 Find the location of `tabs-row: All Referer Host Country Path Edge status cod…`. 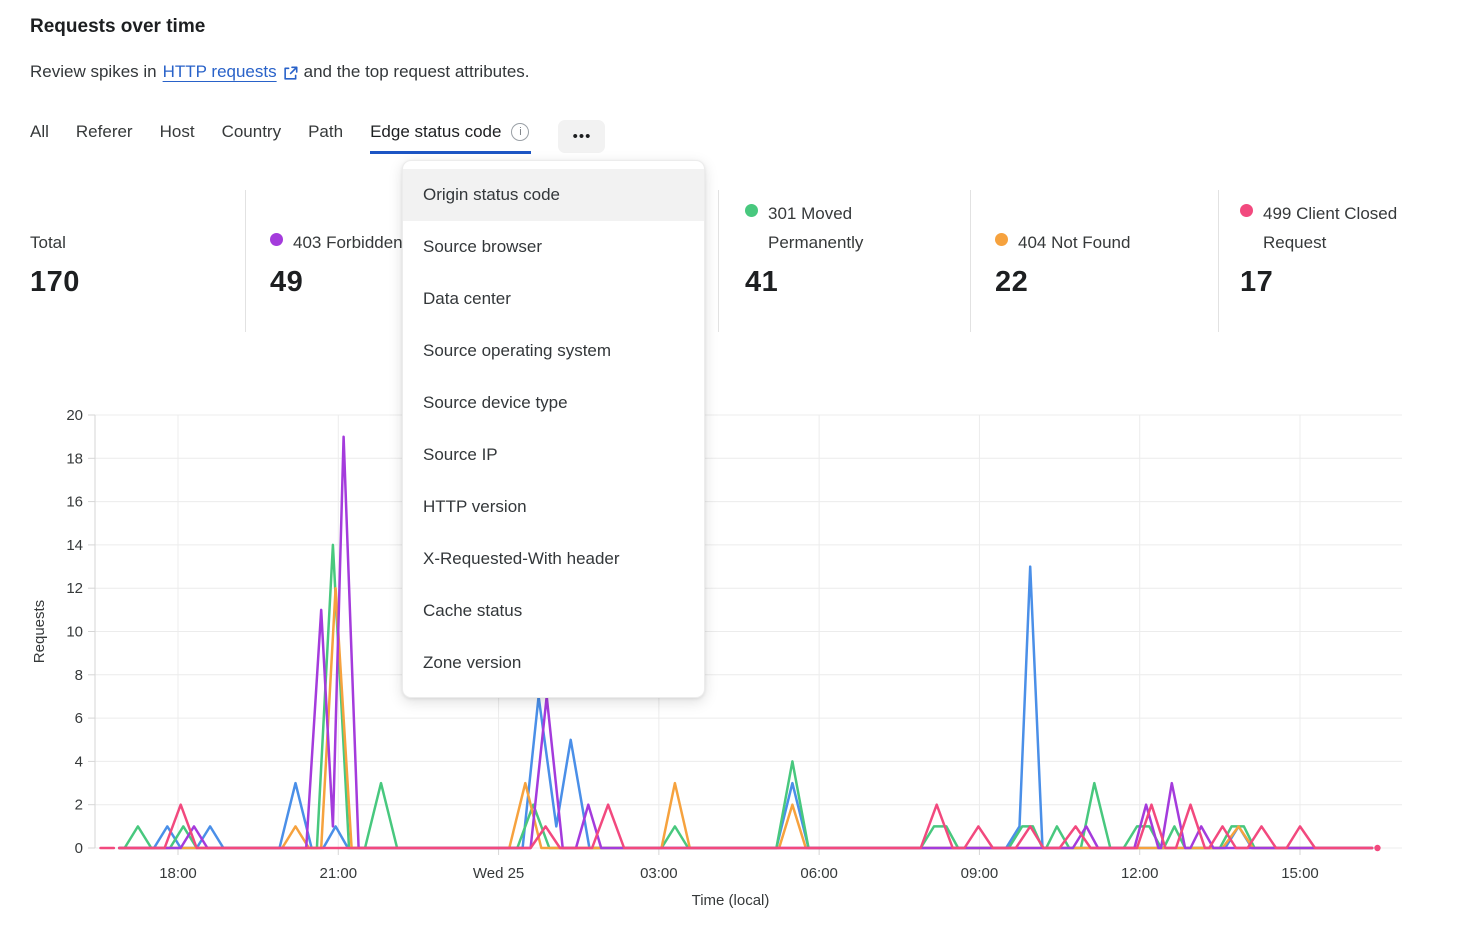

tabs-row: All Referer Host Country Path Edge status cod… is located at coordinates (318, 137).